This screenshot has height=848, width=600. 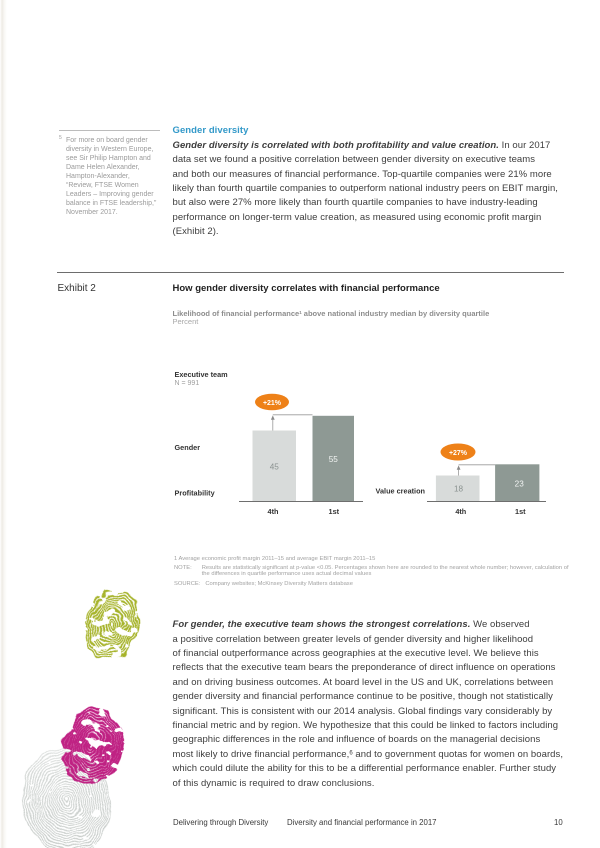 What do you see at coordinates (272, 403) in the screenshot?
I see `svg-text: +21%` at bounding box center [272, 403].